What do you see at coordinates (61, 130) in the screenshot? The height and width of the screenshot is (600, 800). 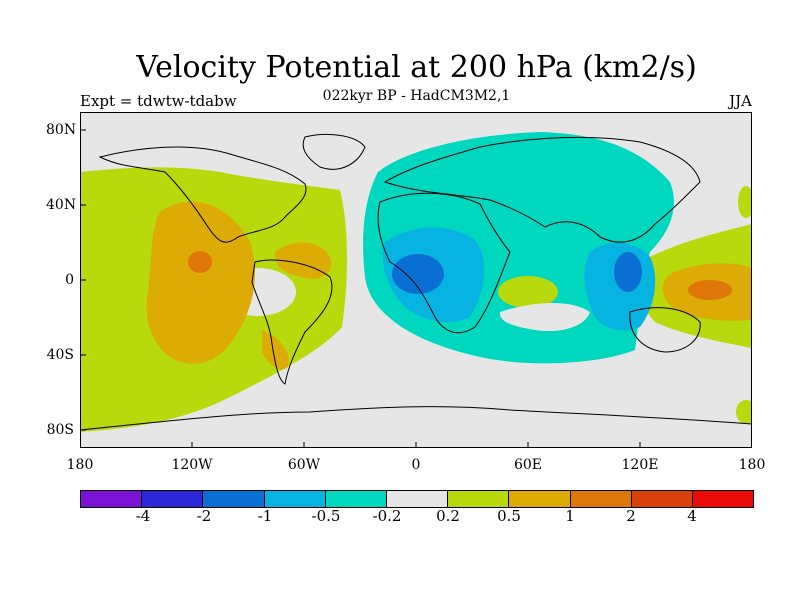 I see `lat-label-80n: 80N` at bounding box center [61, 130].